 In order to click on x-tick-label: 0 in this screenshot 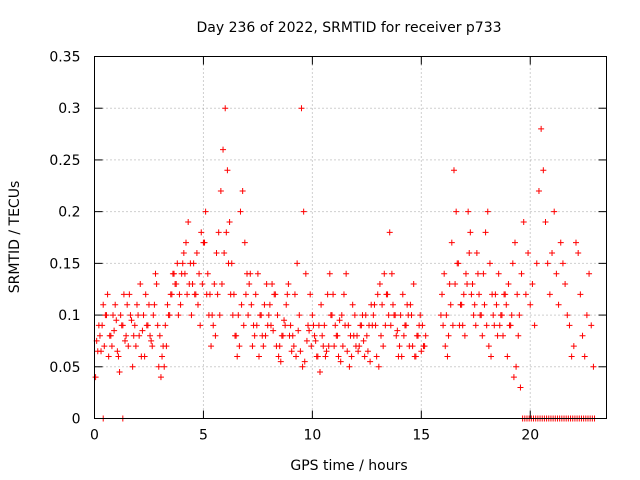, I will do `click(94, 436)`.